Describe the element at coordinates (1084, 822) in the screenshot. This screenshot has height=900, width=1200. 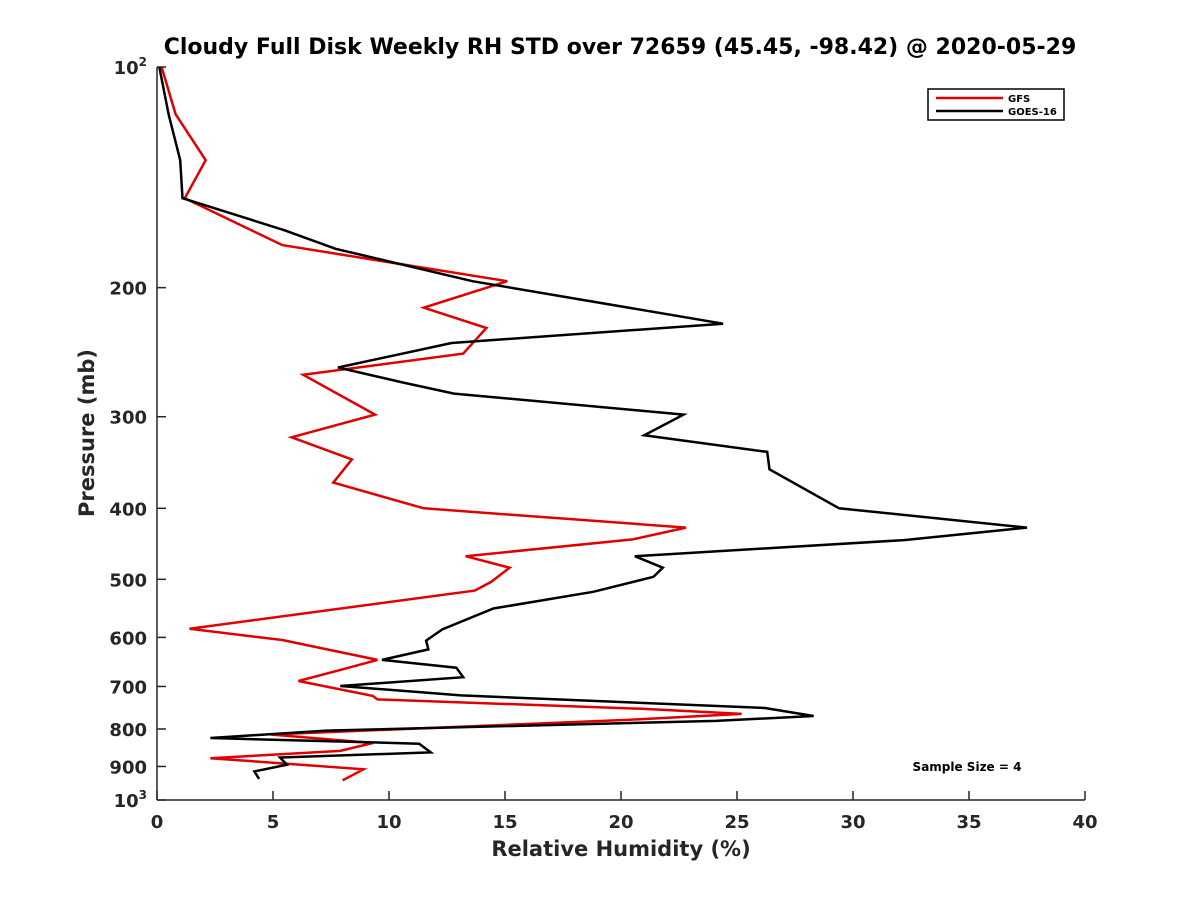
I see `x-tick-label: 40` at that location.